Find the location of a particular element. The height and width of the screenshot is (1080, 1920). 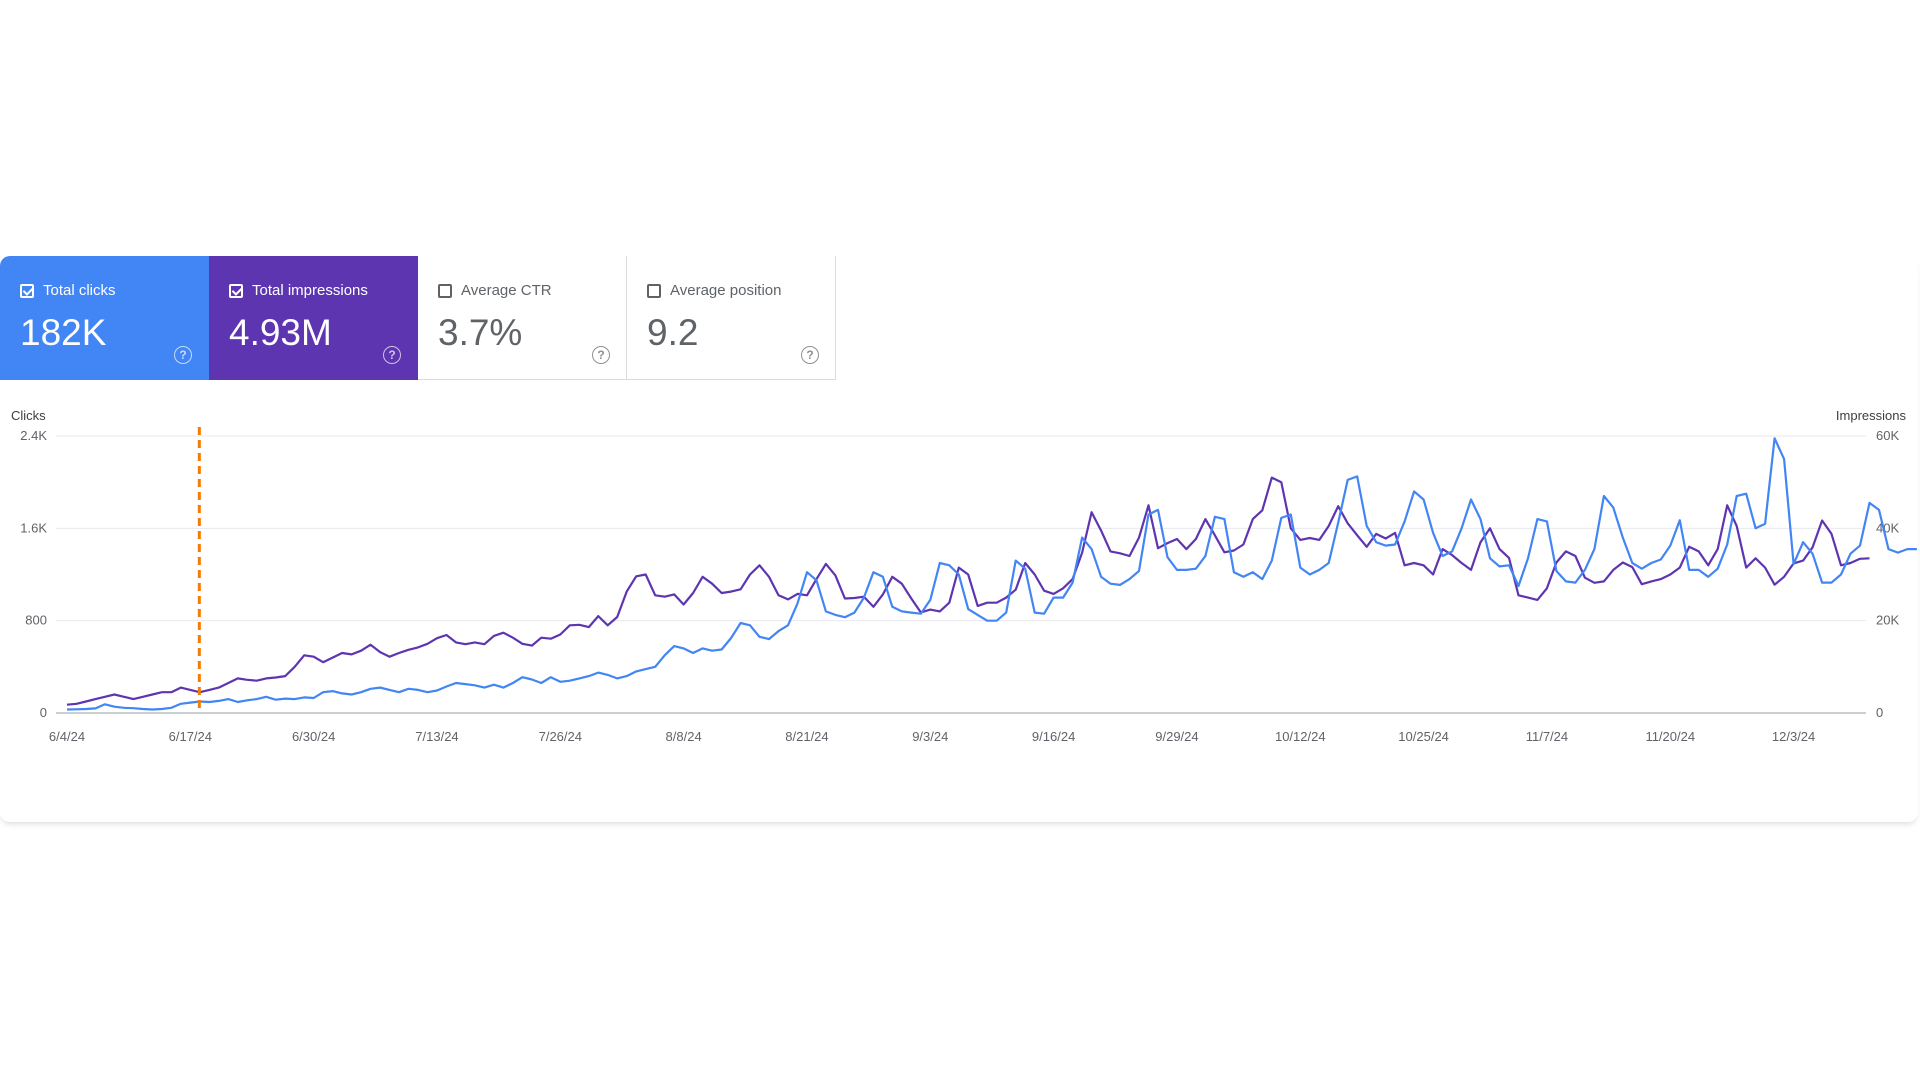

y-left-tick-label: 2.4K is located at coordinates (33, 435).